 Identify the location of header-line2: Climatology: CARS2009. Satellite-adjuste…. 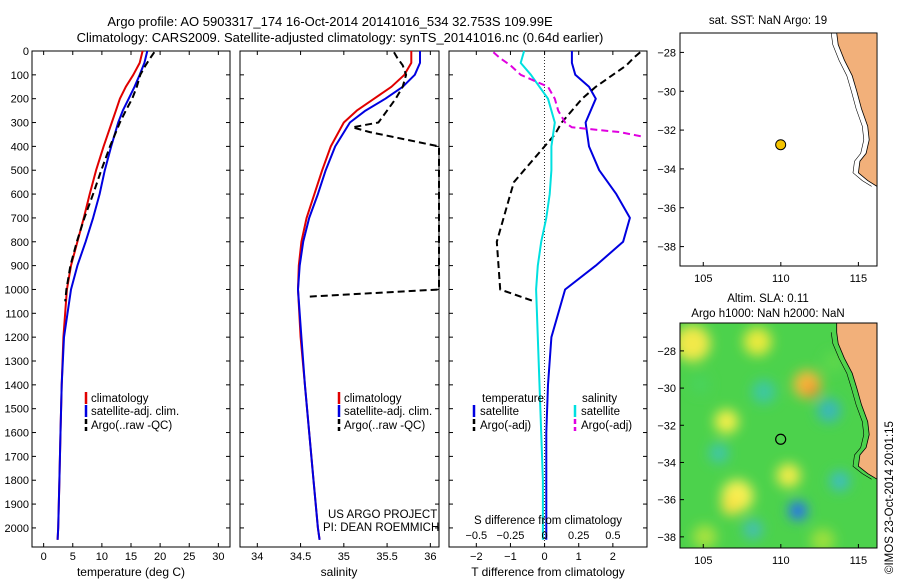
(340, 37).